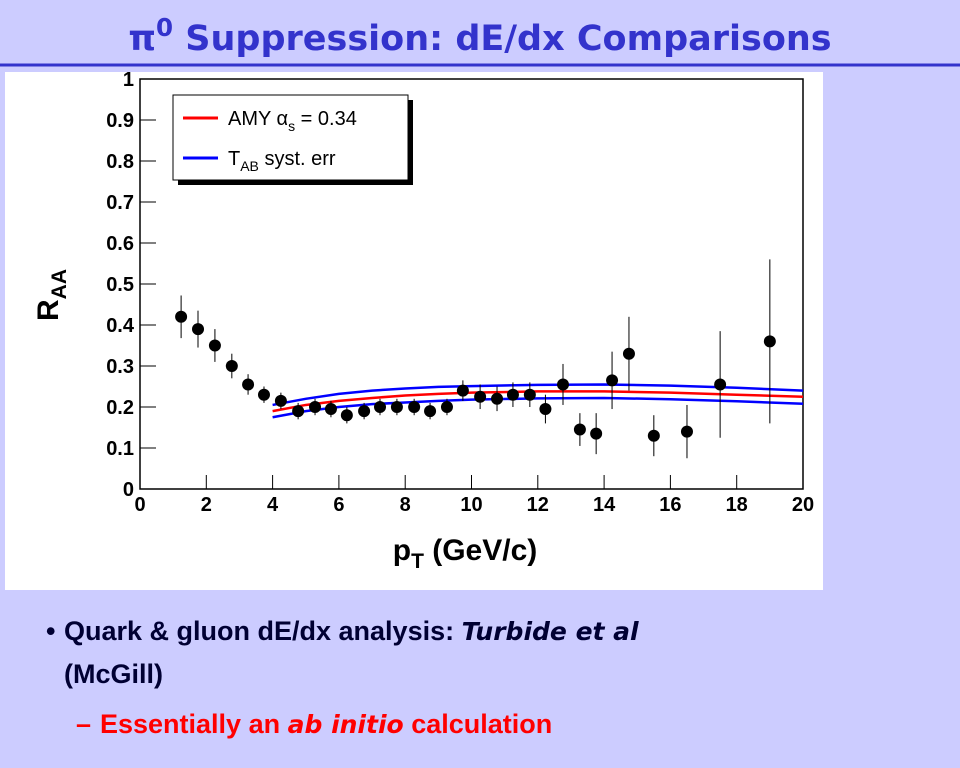 The image size is (960, 768). I want to click on shifted-text: AA, so click(59, 284).